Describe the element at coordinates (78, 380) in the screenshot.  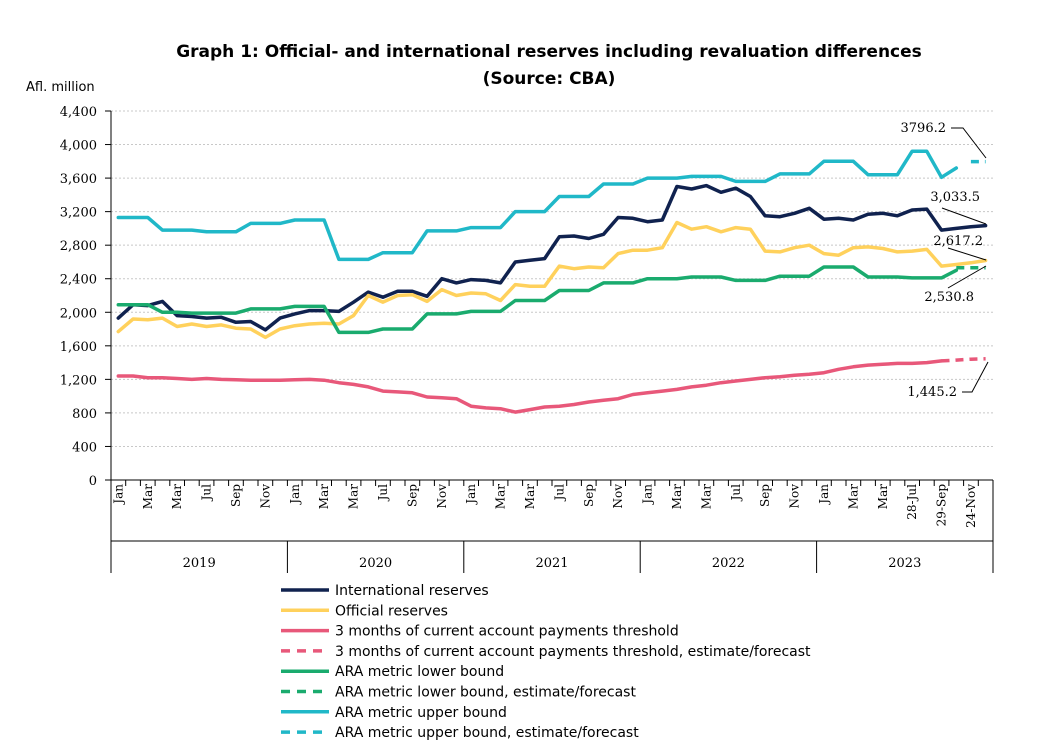
I see `y-tick-label: 1,200` at that location.